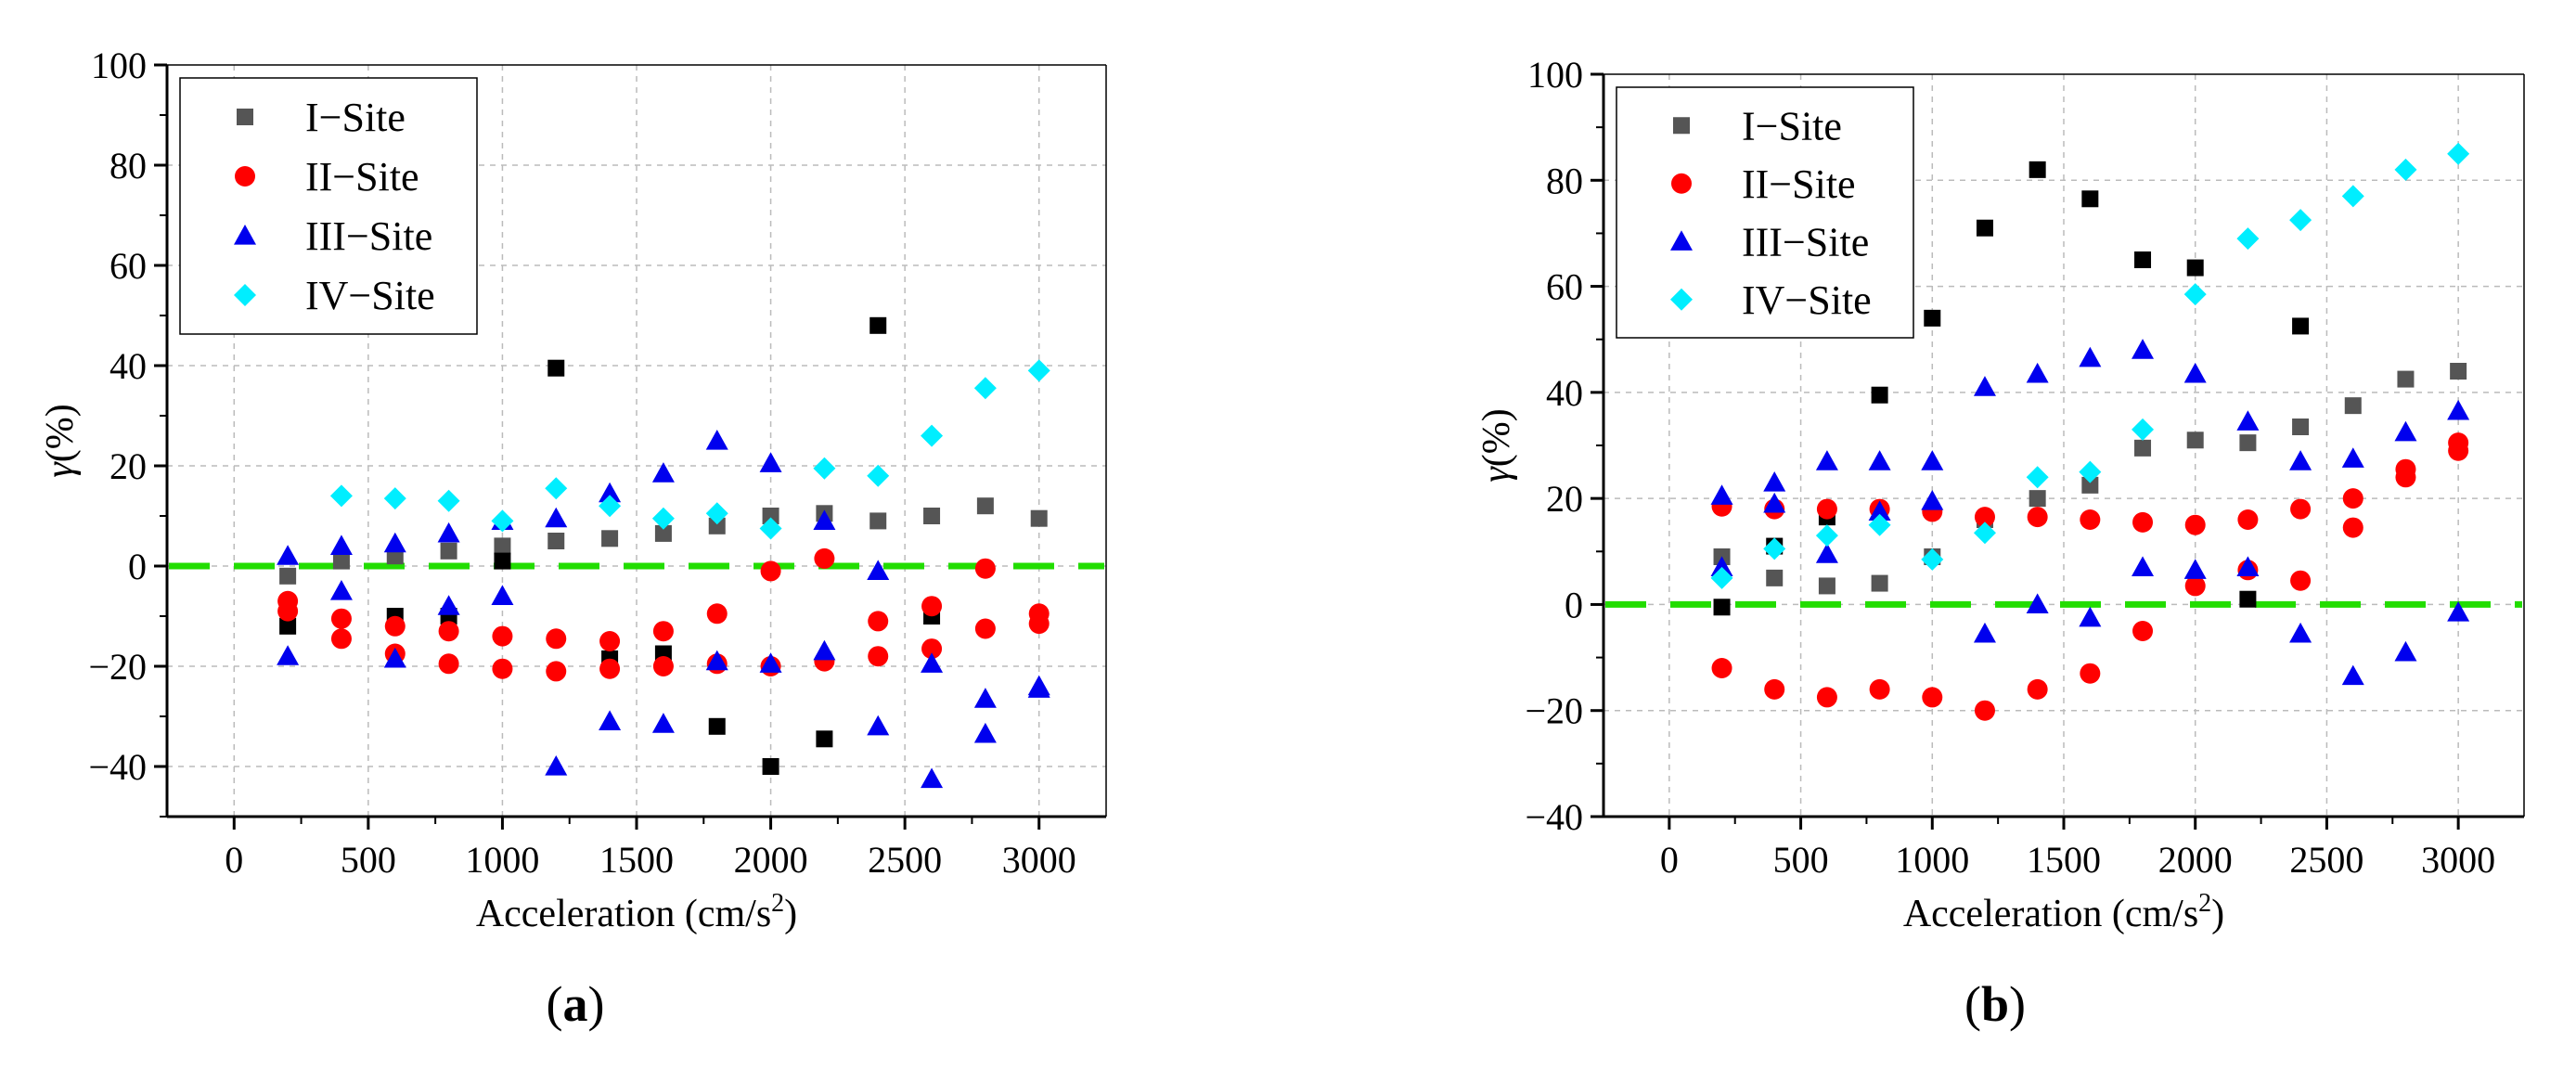 This screenshot has height=1069, width=2576. I want to click on panel-label: (a), so click(576, 1004).